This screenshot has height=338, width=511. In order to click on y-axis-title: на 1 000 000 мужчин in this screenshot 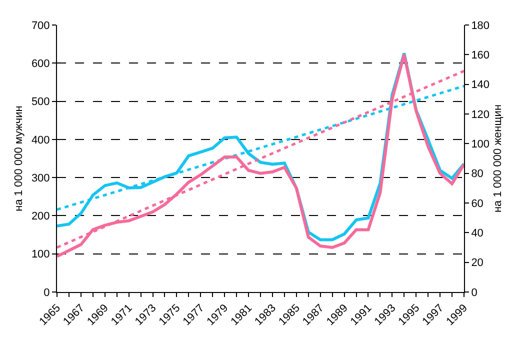, I will do `click(19, 159)`.